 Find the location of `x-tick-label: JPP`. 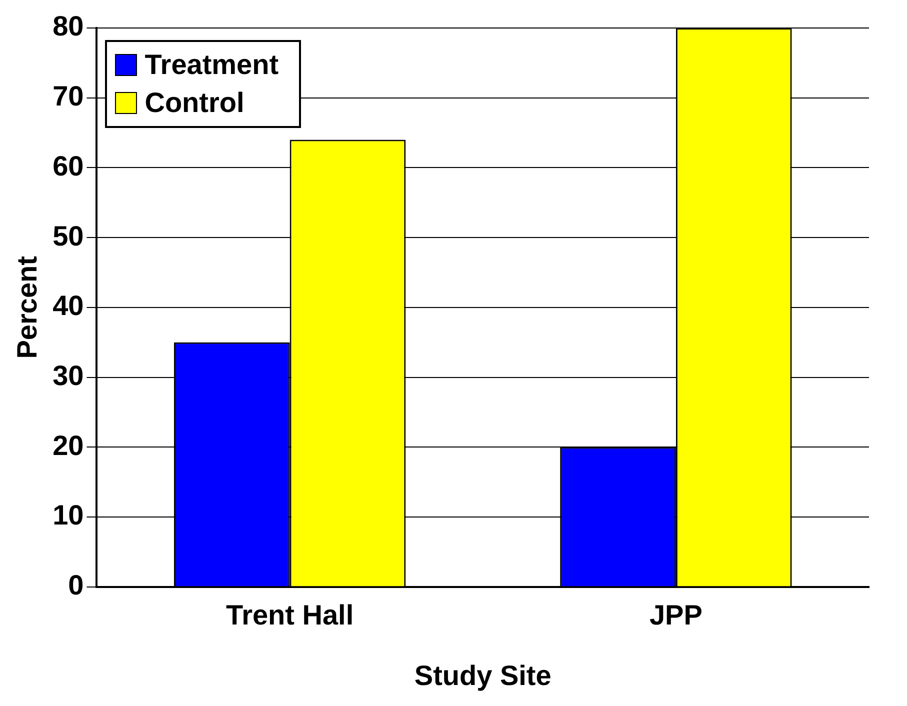

x-tick-label: JPP is located at coordinates (675, 614).